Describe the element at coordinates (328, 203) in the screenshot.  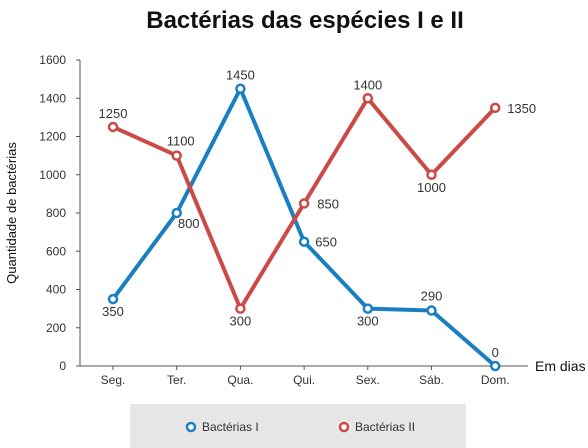
I see `data-label: 850` at that location.